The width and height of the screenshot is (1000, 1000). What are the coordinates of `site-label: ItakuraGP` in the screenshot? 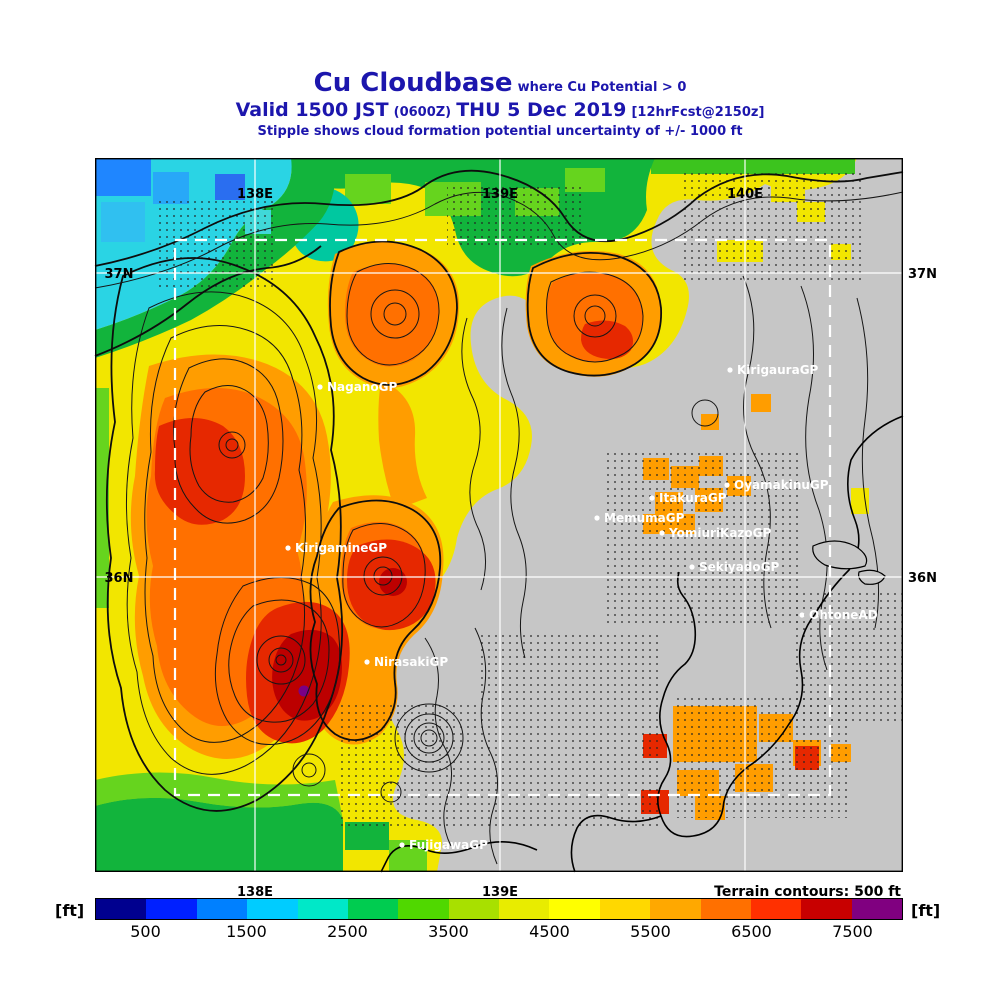 It's located at (693, 498).